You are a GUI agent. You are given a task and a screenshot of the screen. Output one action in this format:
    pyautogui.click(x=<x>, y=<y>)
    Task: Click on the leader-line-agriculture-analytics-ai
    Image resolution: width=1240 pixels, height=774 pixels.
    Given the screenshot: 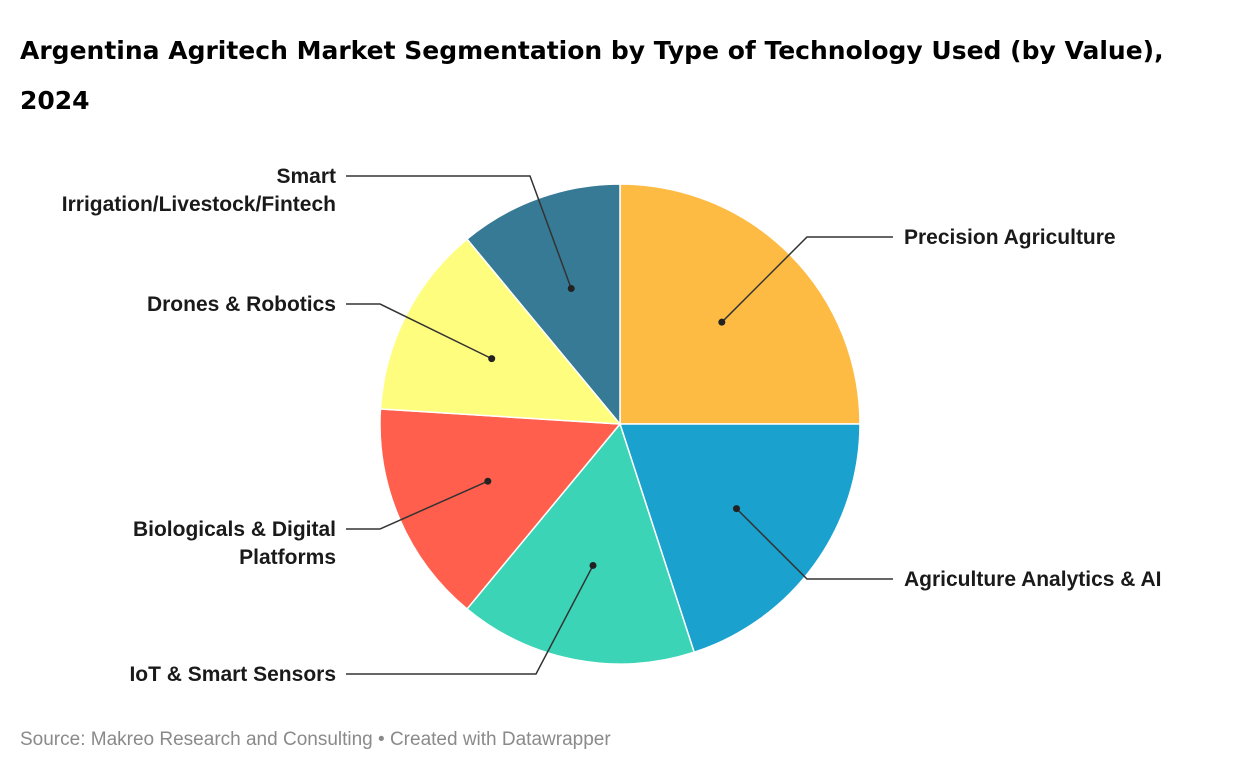 What is the action you would take?
    pyautogui.click(x=814, y=544)
    